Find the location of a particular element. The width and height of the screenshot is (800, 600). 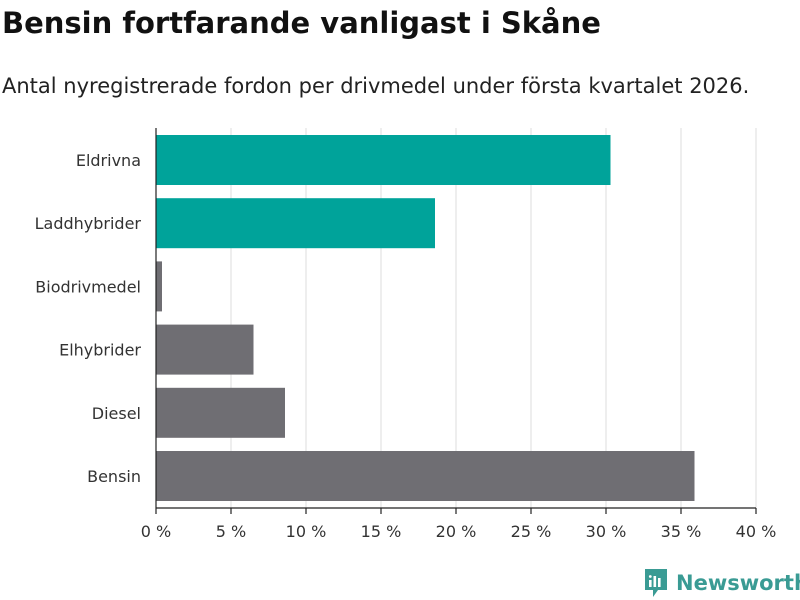

tick-label: 25 % is located at coordinates (531, 531).